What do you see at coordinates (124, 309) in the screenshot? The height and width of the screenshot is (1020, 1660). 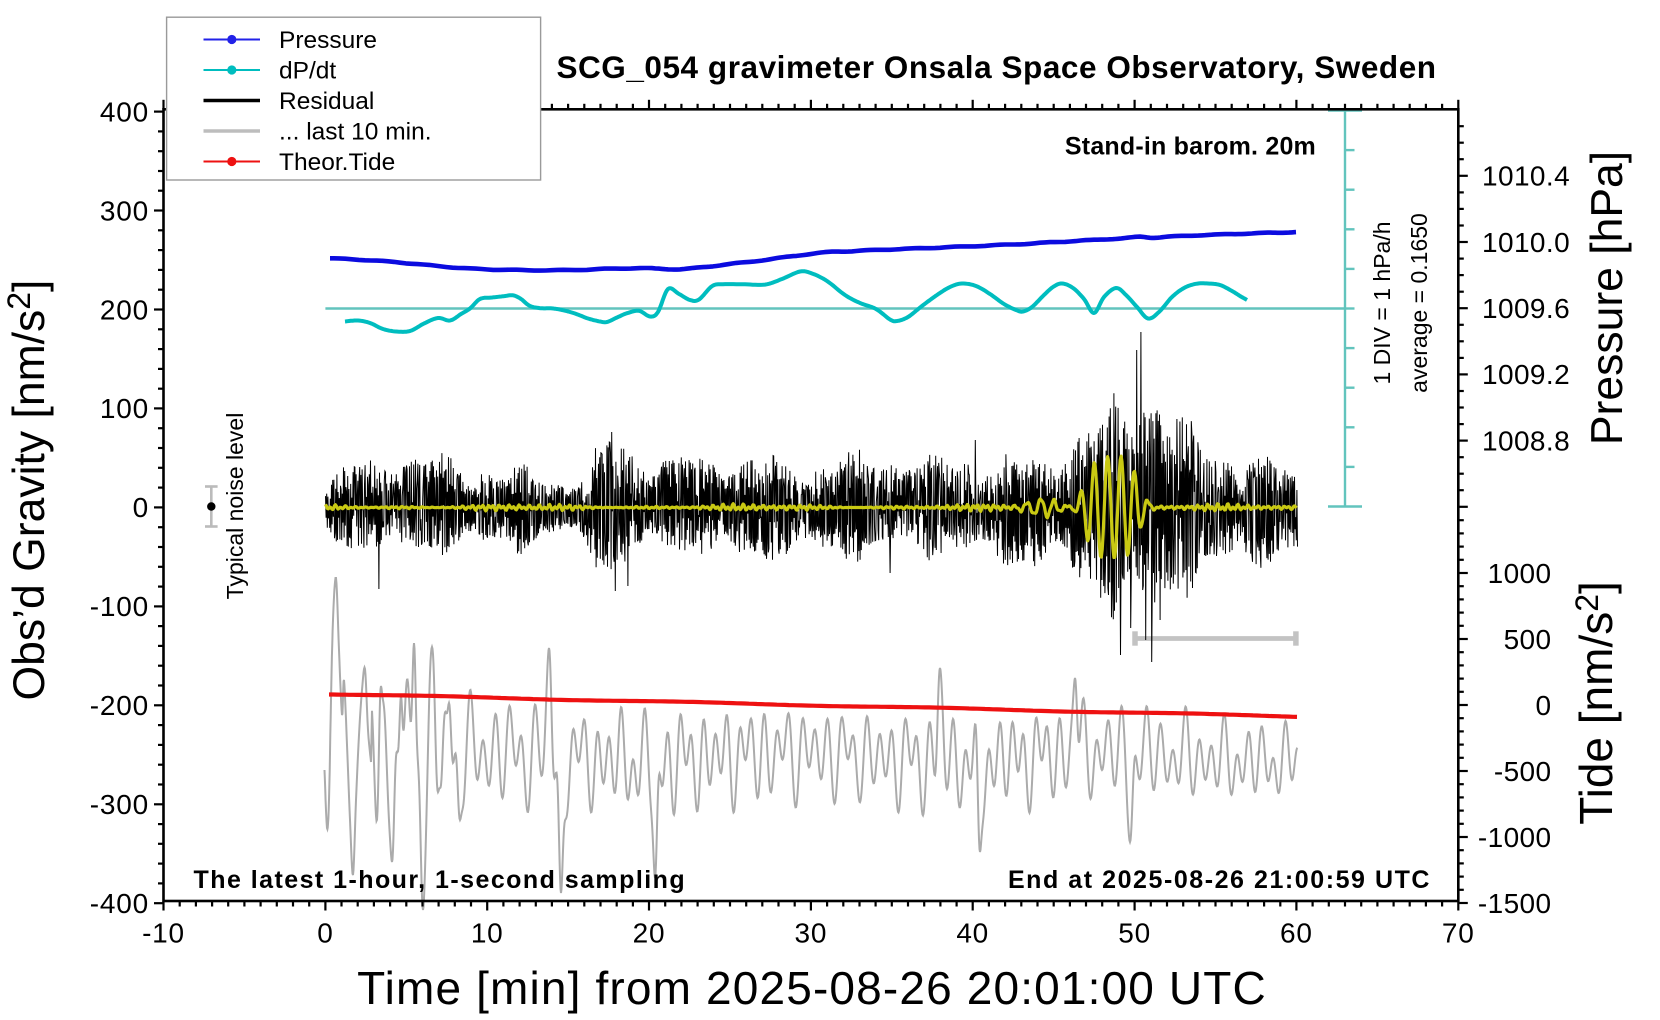 I see `svg-text: 200` at bounding box center [124, 309].